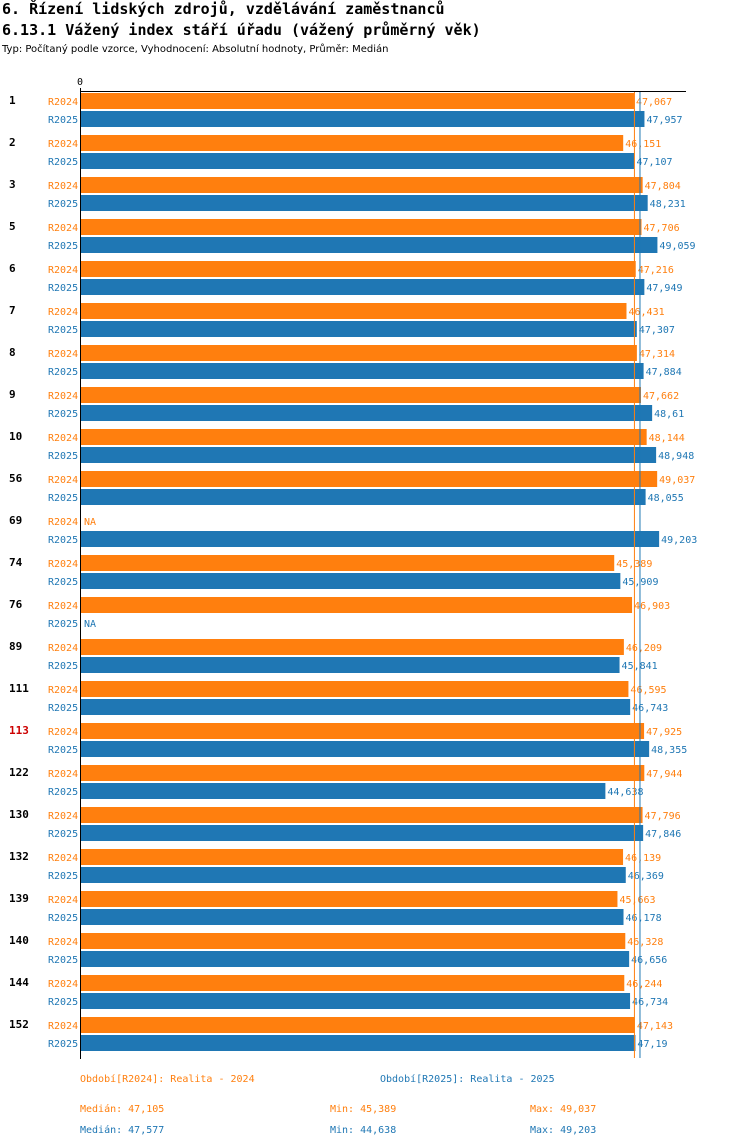  I want to click on data-label: 46,431, so click(646, 312).